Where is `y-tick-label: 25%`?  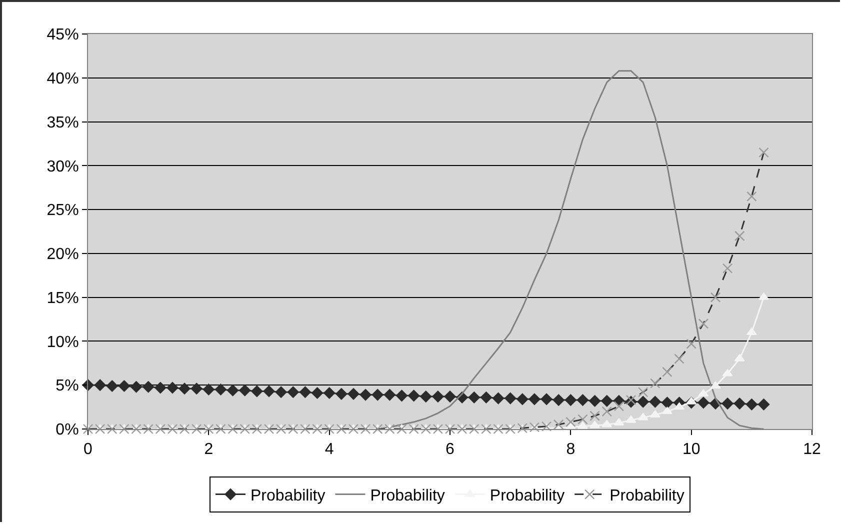
y-tick-label: 25% is located at coordinates (62, 211).